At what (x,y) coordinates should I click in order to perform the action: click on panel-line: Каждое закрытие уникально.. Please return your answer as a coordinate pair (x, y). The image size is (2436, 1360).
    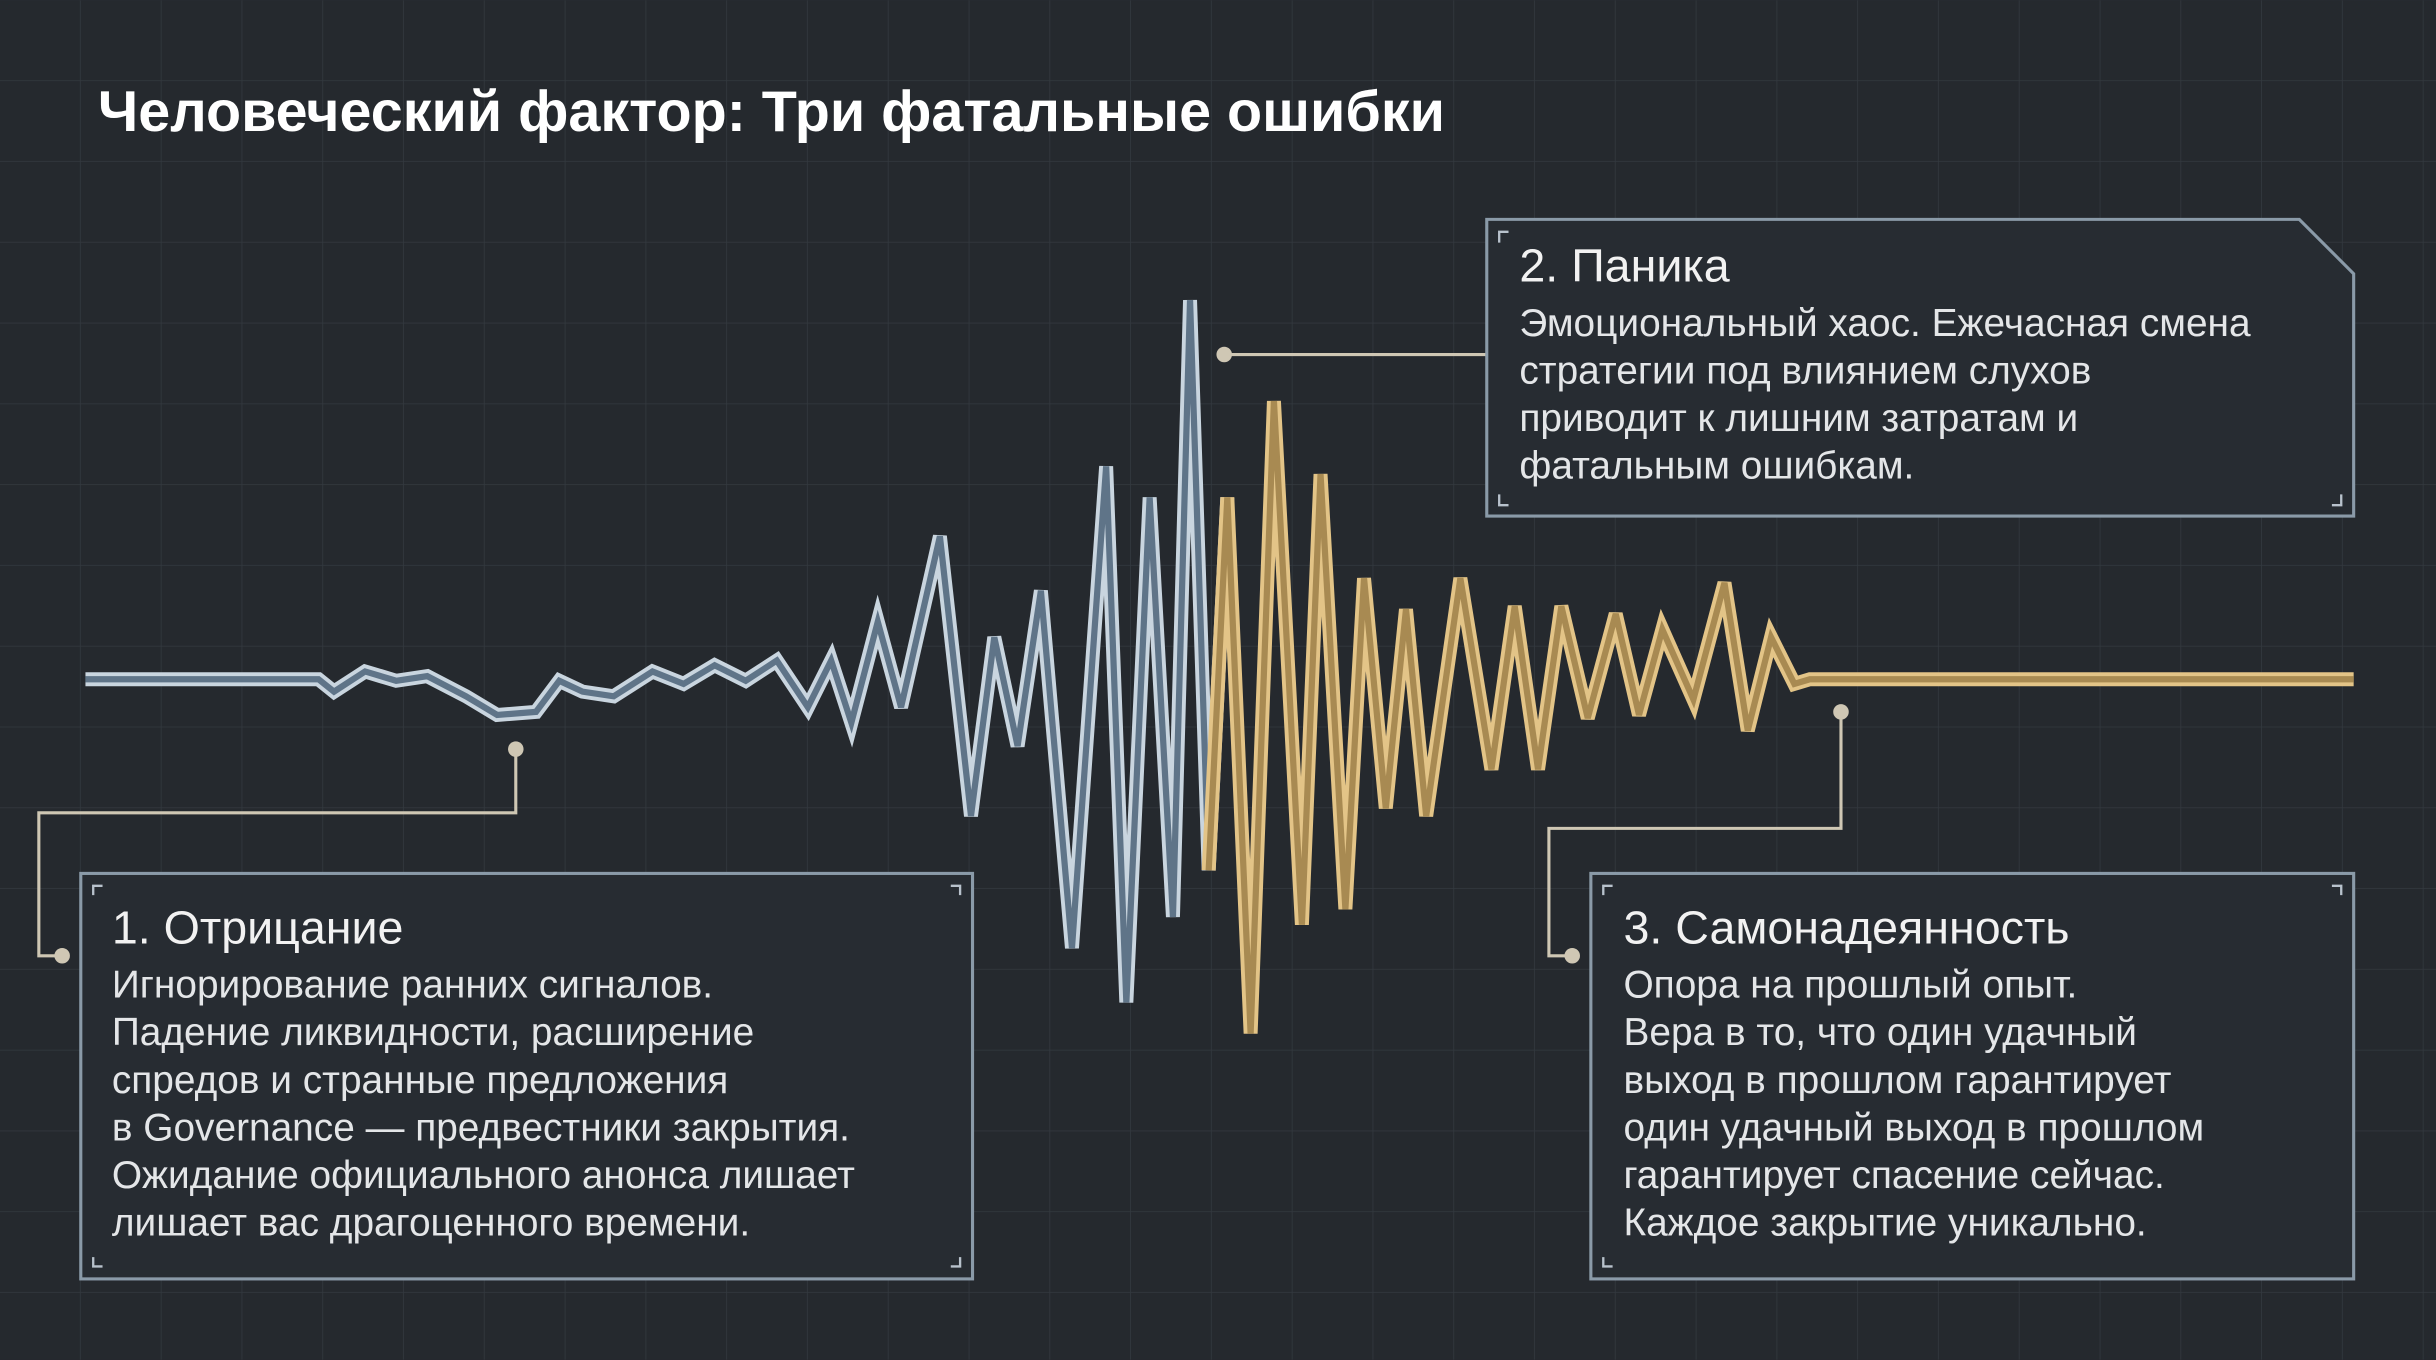
    Looking at the image, I should click on (1884, 1222).